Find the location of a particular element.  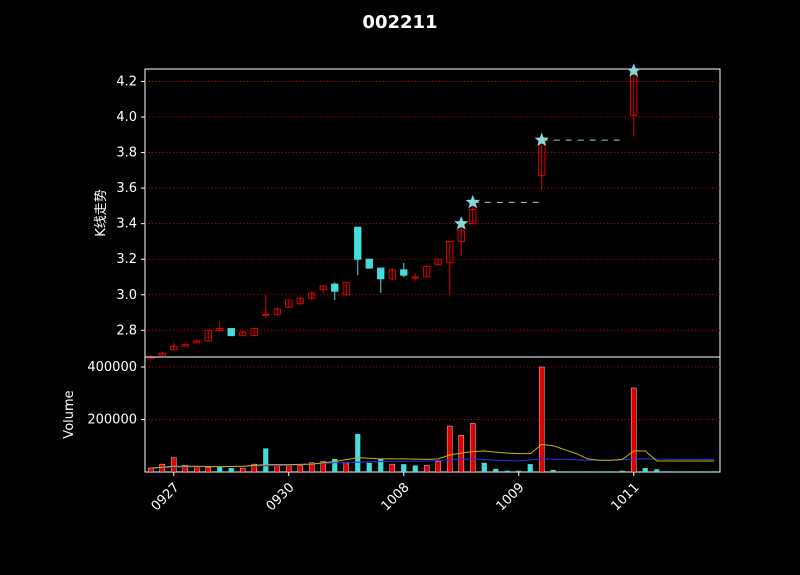

x-tick-label: 1011 is located at coordinates (626, 497).